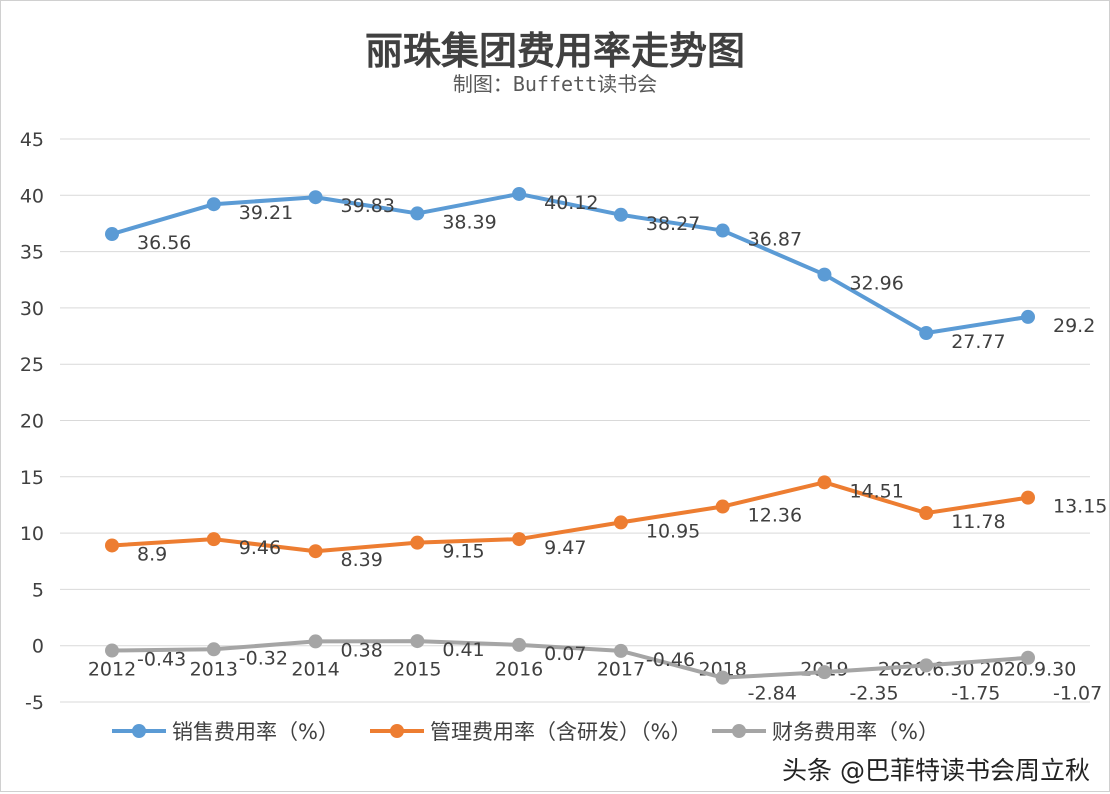 Image resolution: width=1110 pixels, height=794 pixels. I want to click on x-tick-label: 2014, so click(315, 670).